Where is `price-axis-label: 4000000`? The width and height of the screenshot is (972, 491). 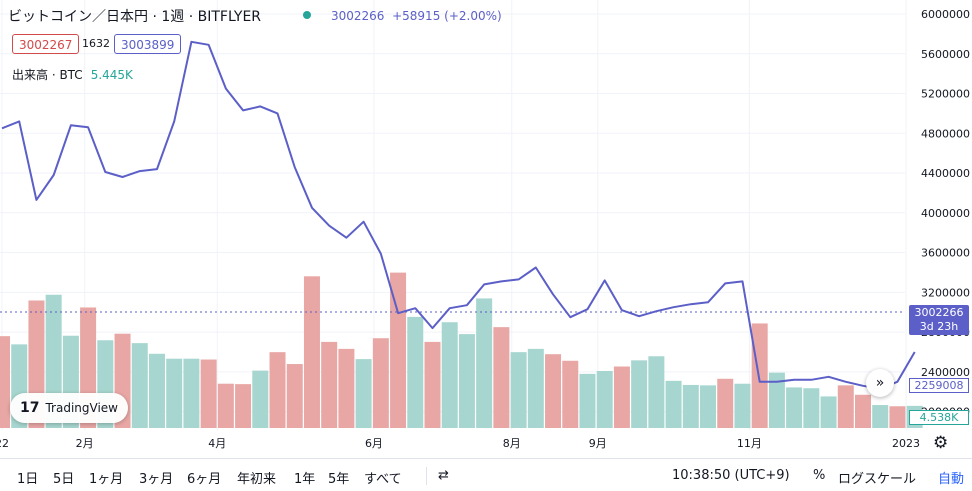 price-axis-label: 4000000 is located at coordinates (945, 213).